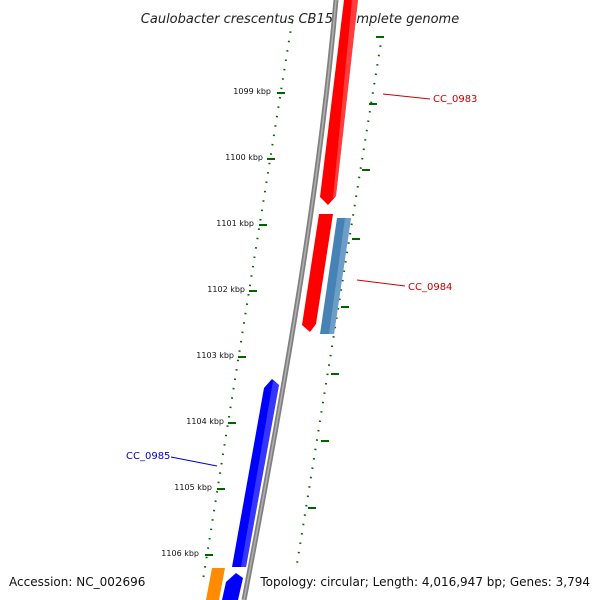 This screenshot has height=600, width=600. I want to click on gene-label-cc0984: CC_0984, so click(430, 287).